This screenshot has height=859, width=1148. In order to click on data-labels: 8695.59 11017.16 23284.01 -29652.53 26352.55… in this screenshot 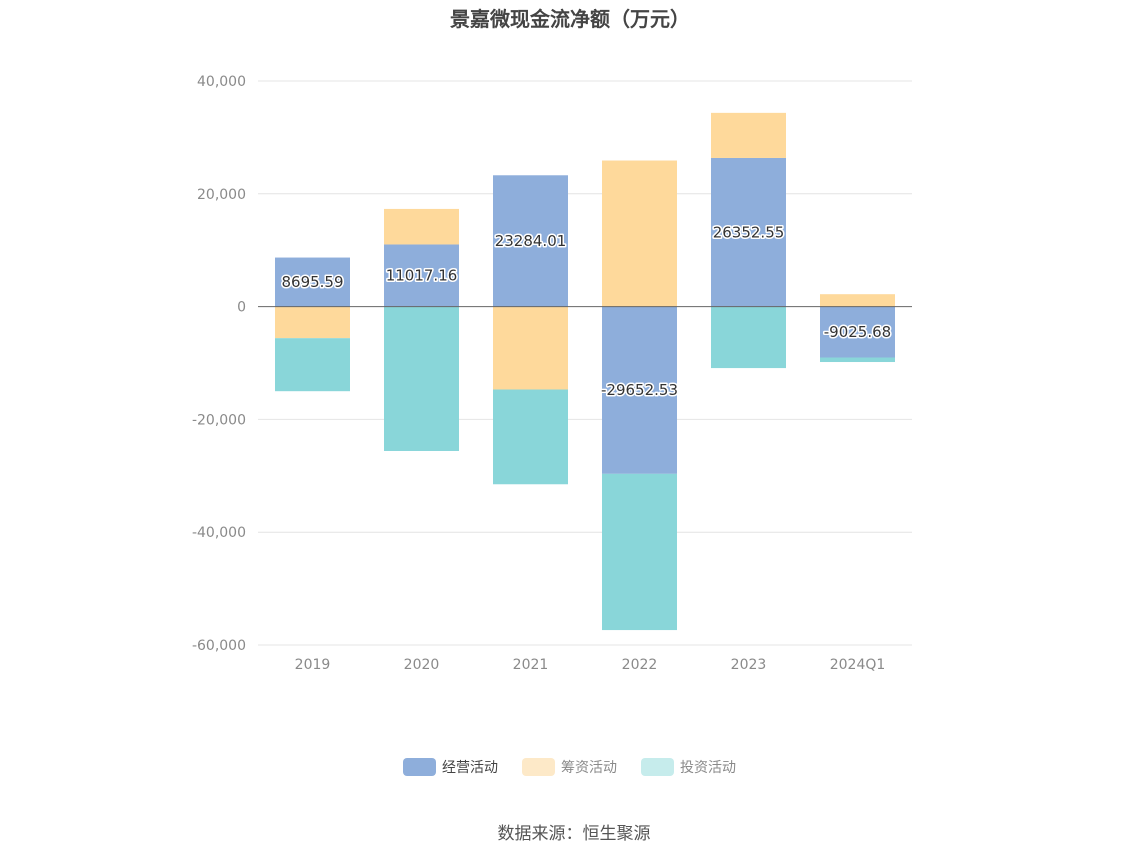, I will do `click(586, 311)`.